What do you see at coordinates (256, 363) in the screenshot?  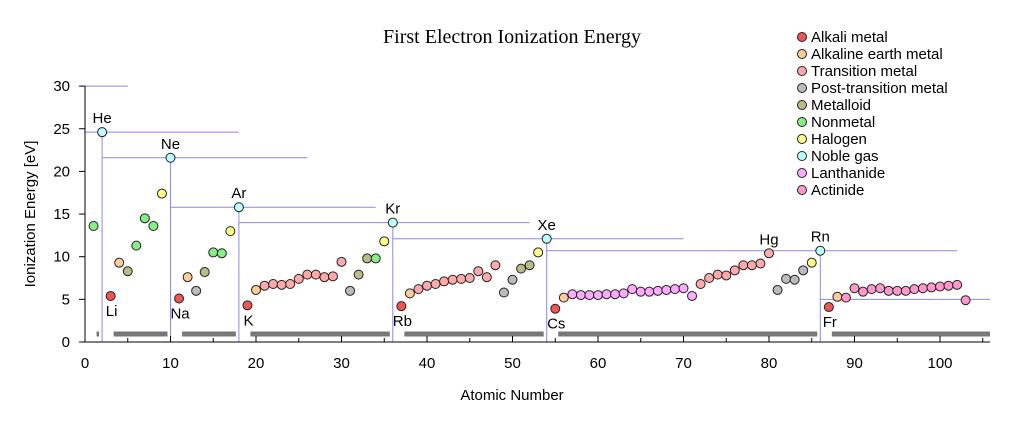 I see `x-tick-label: 20` at bounding box center [256, 363].